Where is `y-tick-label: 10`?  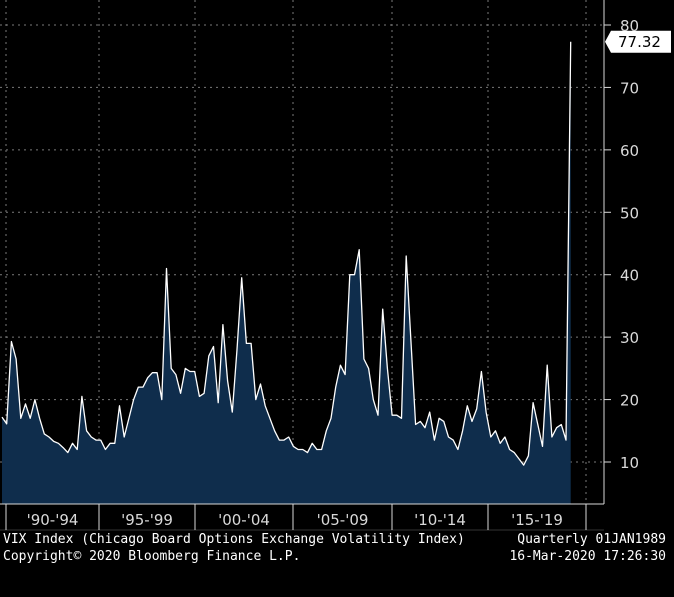 y-tick-label: 10 is located at coordinates (629, 463).